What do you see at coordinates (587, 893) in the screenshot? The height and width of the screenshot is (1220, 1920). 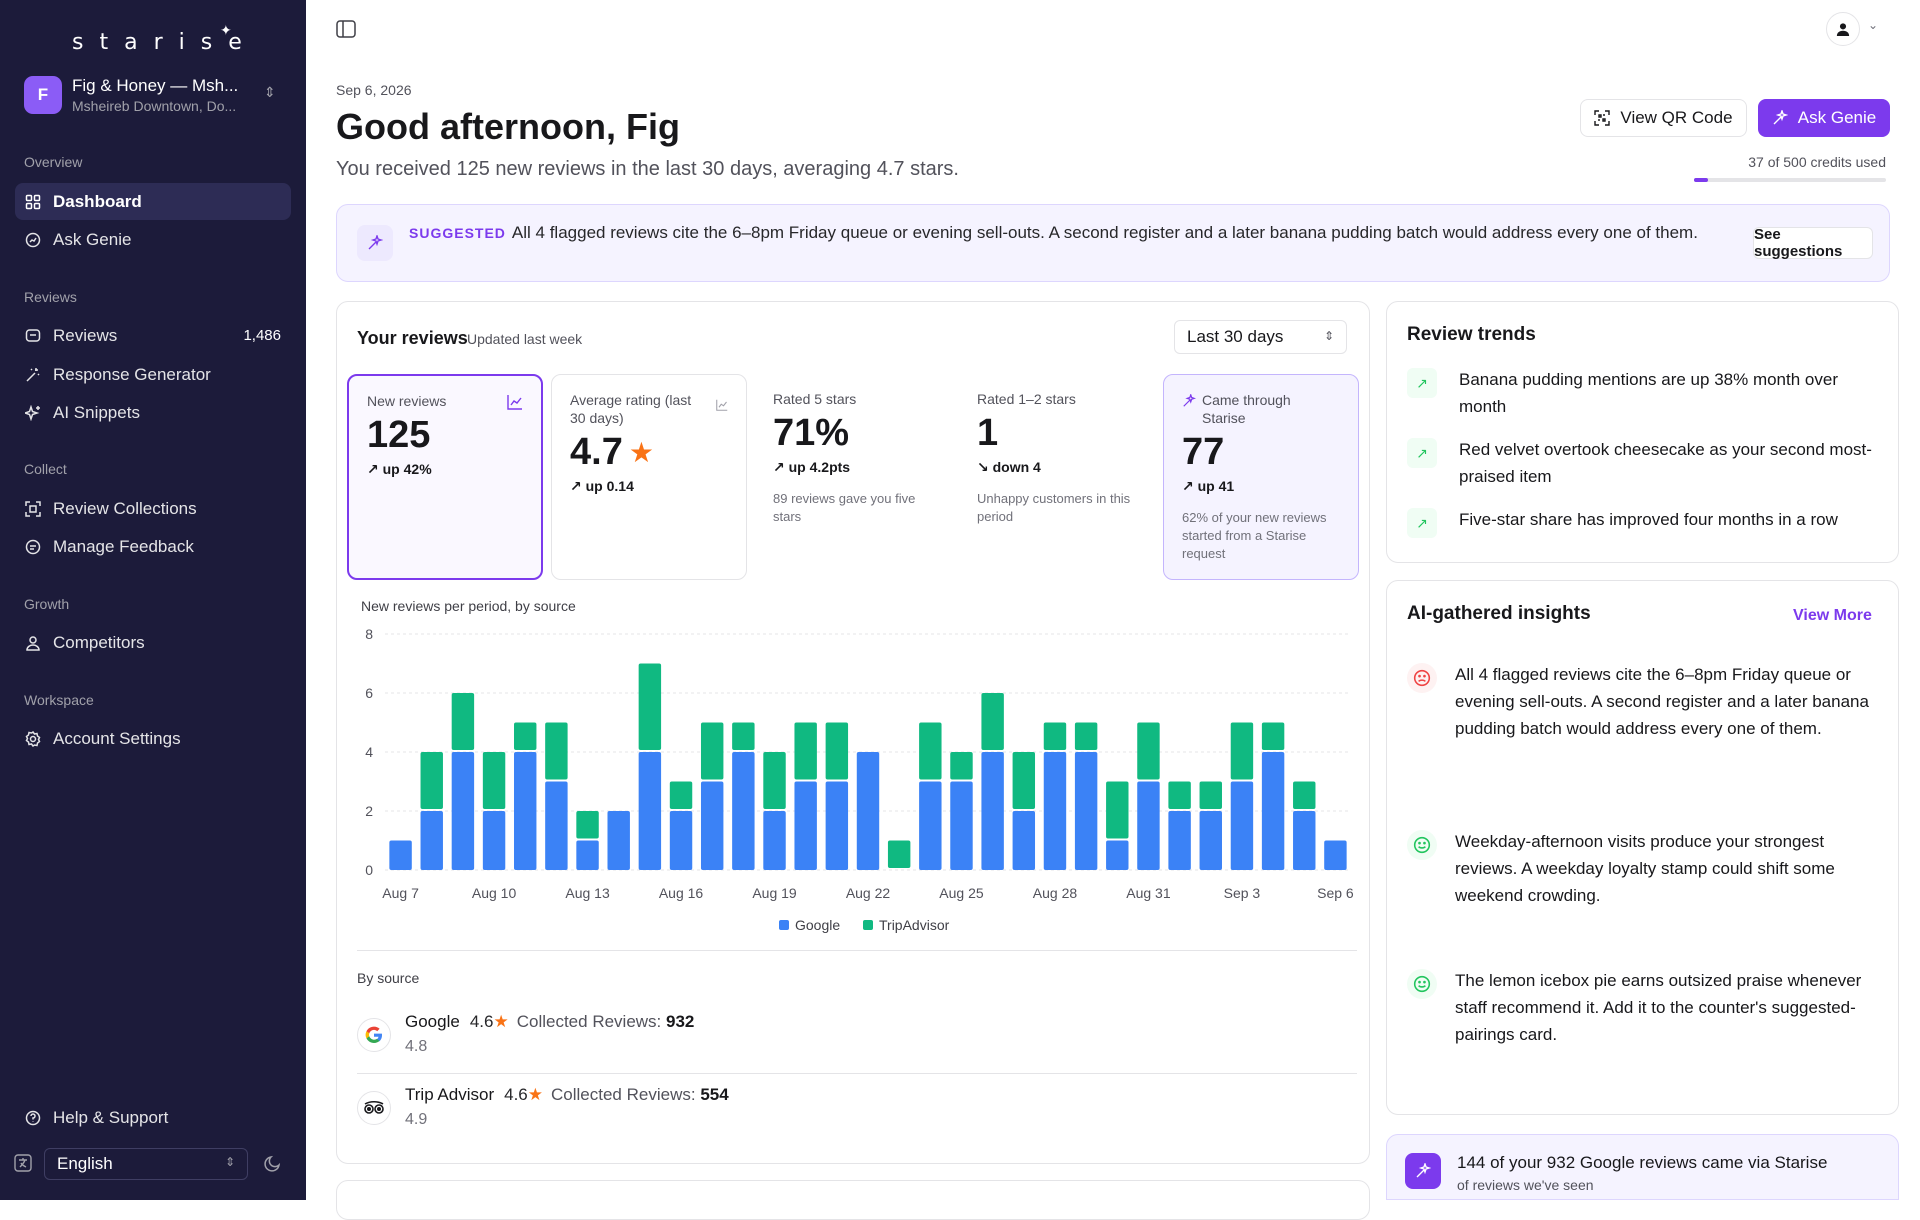 I see `x-tick-label: Aug 13` at bounding box center [587, 893].